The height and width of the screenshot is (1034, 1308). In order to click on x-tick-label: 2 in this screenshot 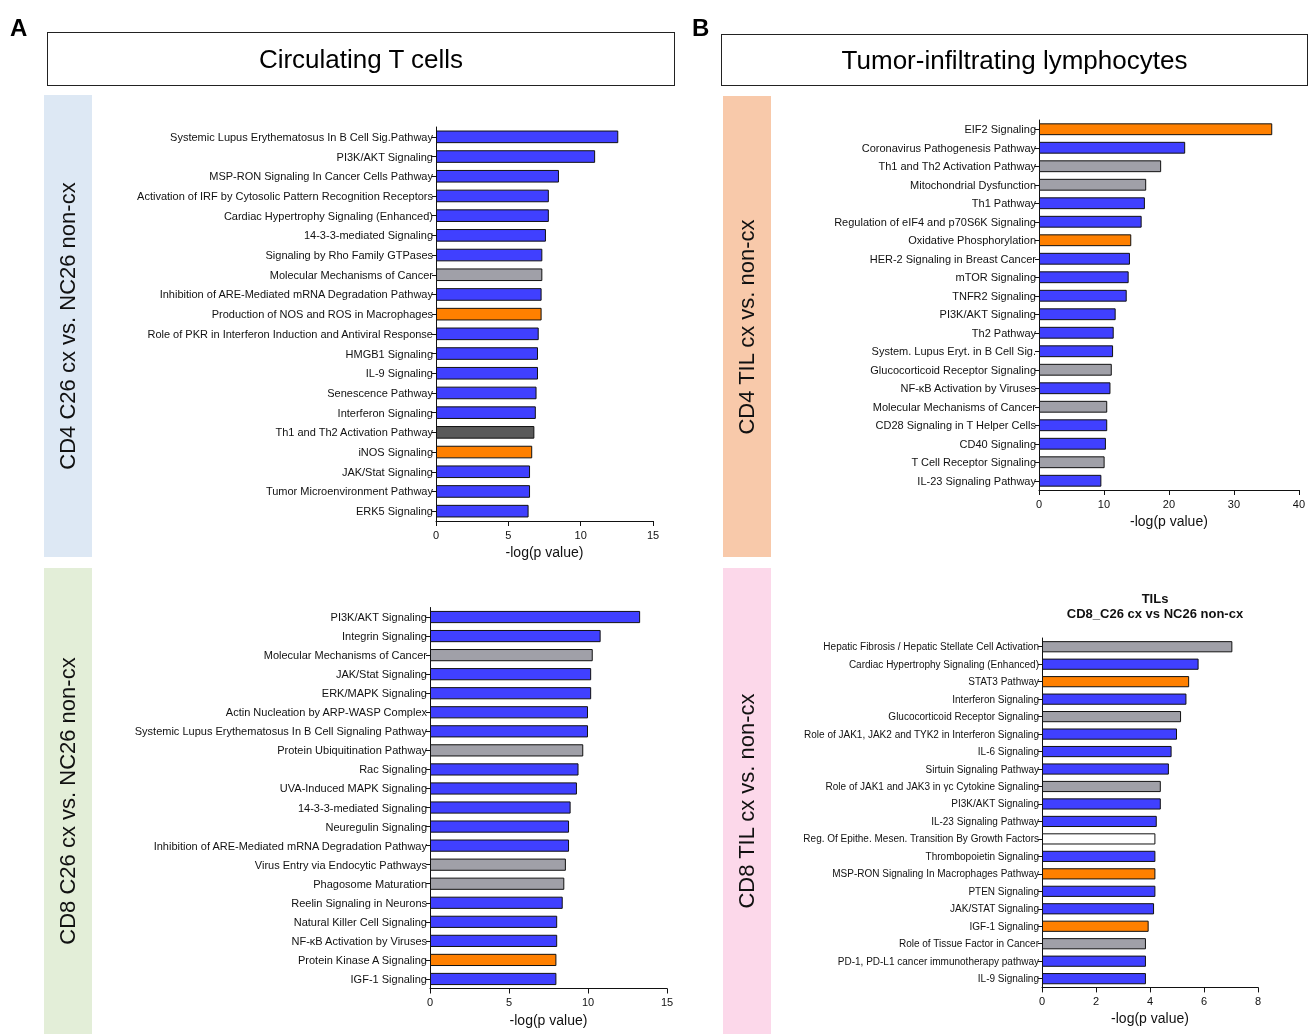, I will do `click(1096, 1000)`.